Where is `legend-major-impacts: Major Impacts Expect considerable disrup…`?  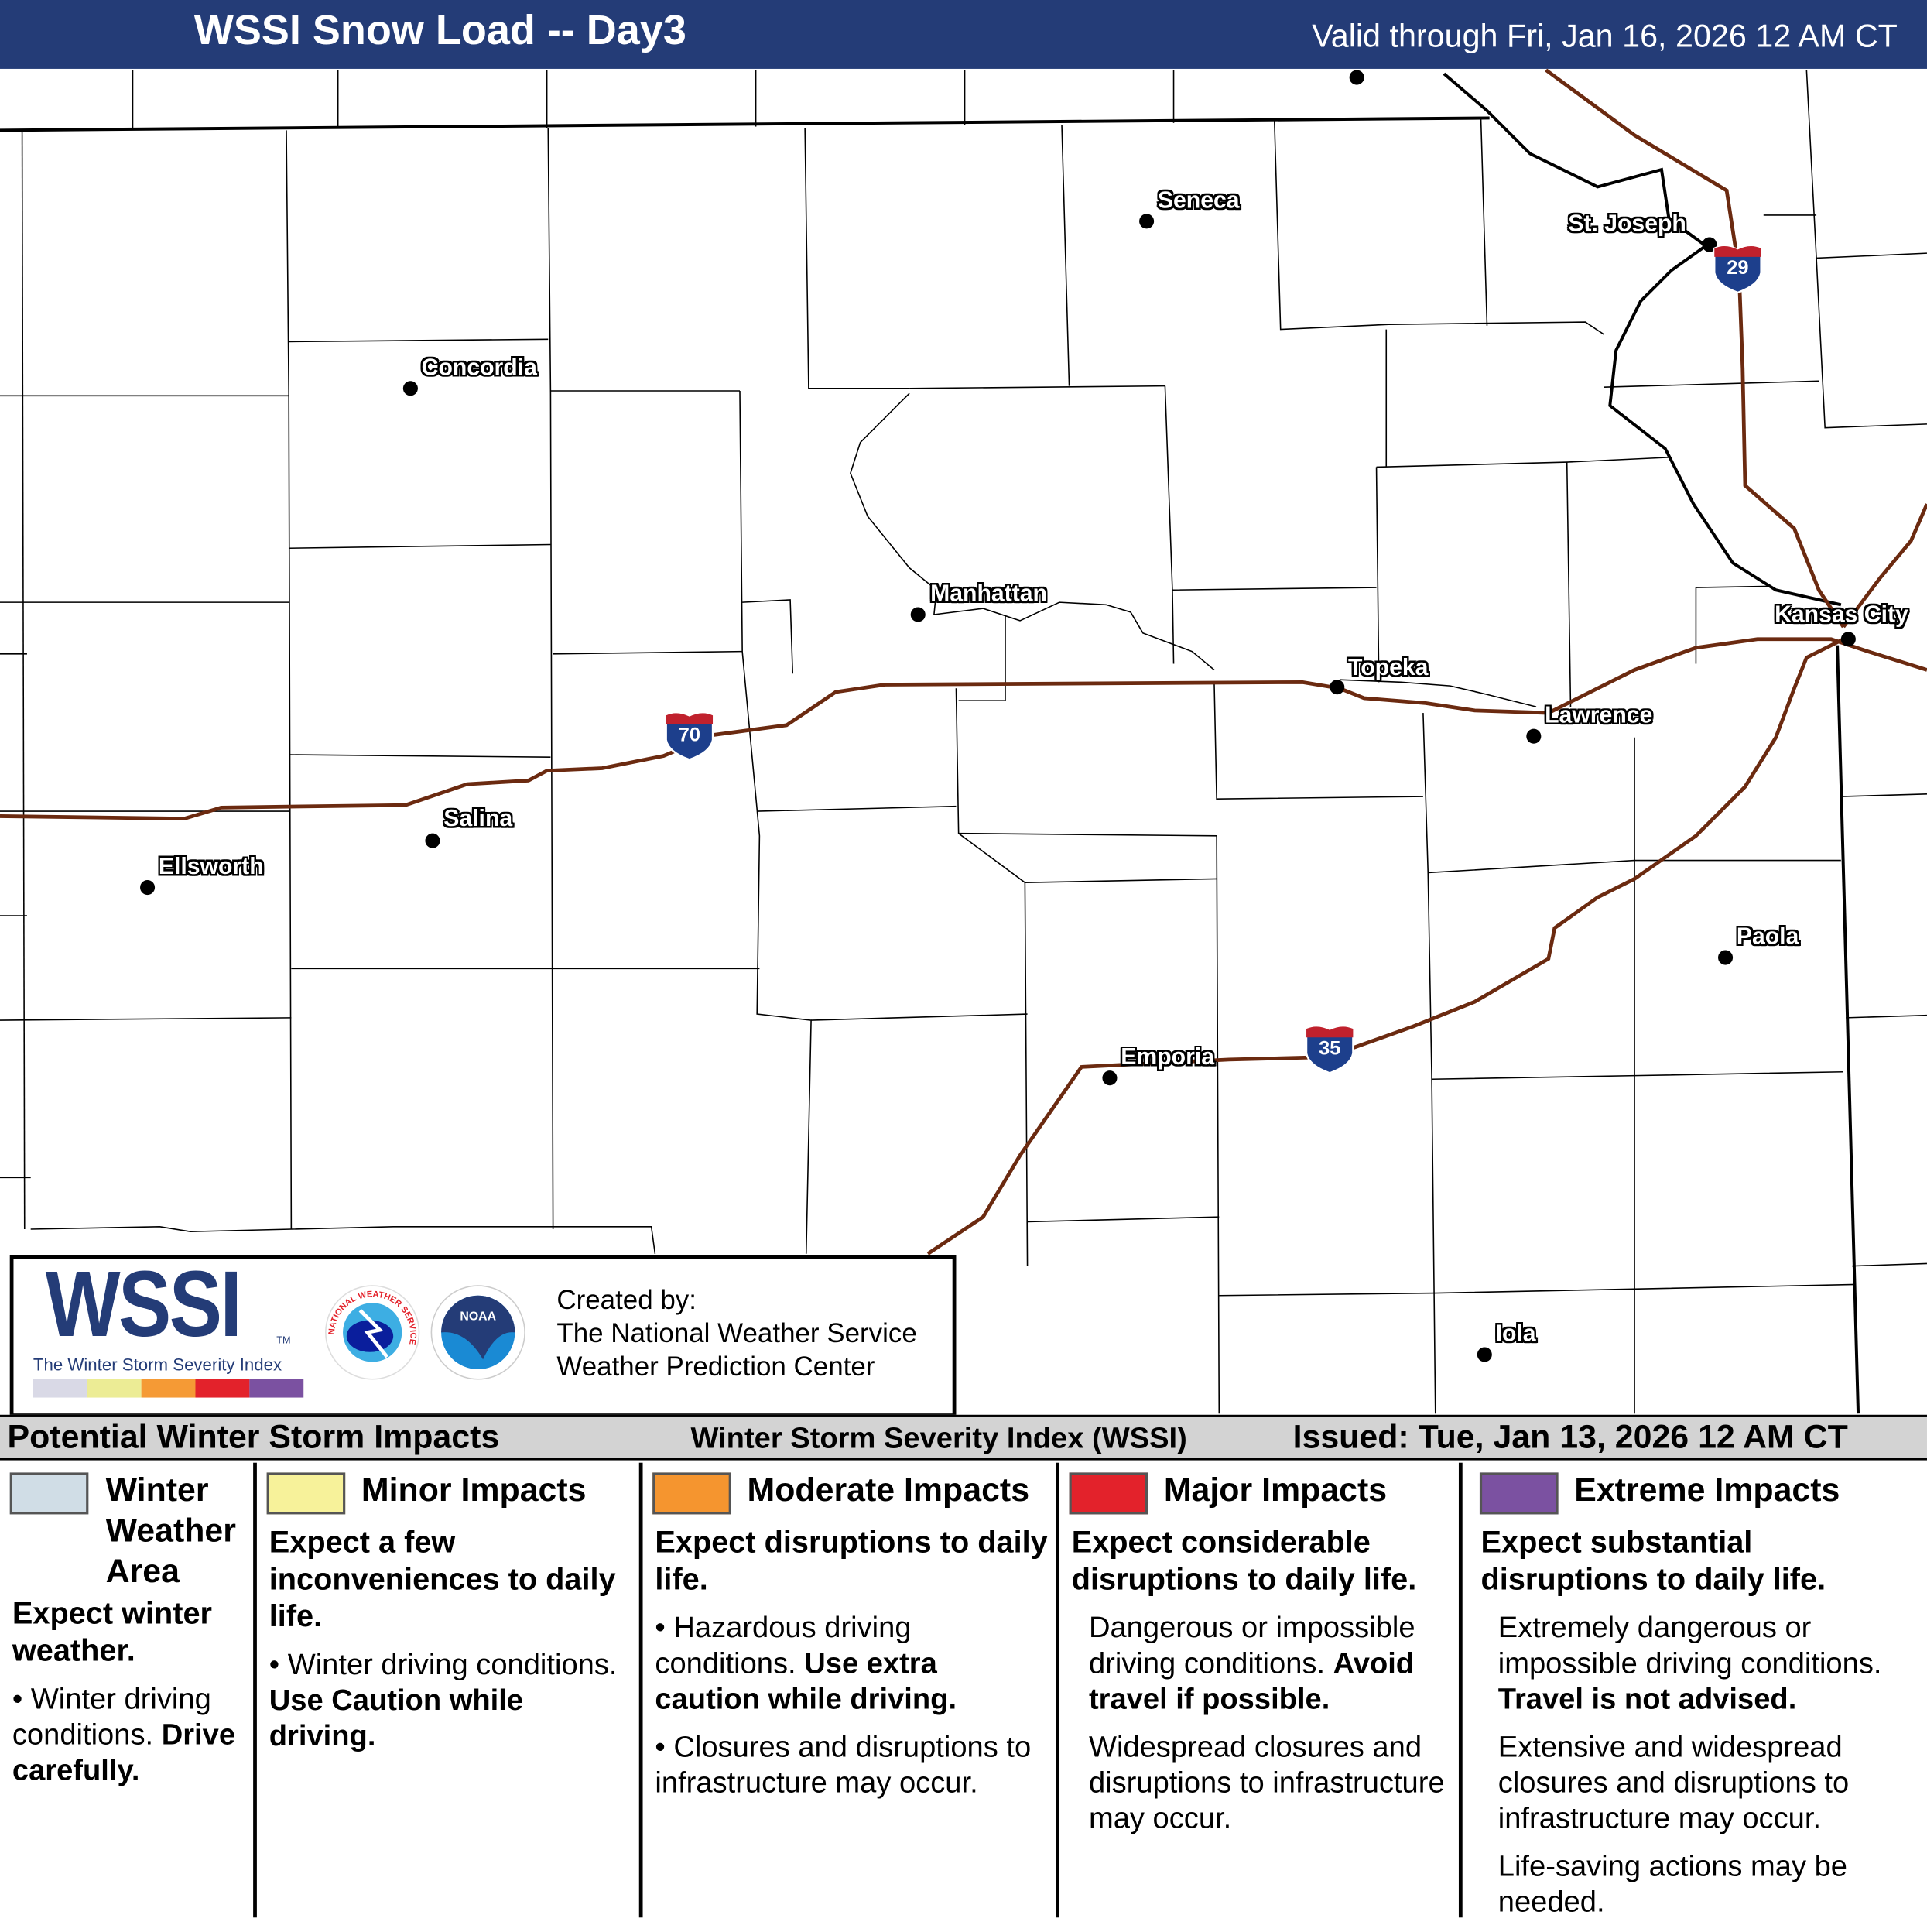
legend-major-impacts: Major Impacts Expect considerable disrup… is located at coordinates (1259, 1690).